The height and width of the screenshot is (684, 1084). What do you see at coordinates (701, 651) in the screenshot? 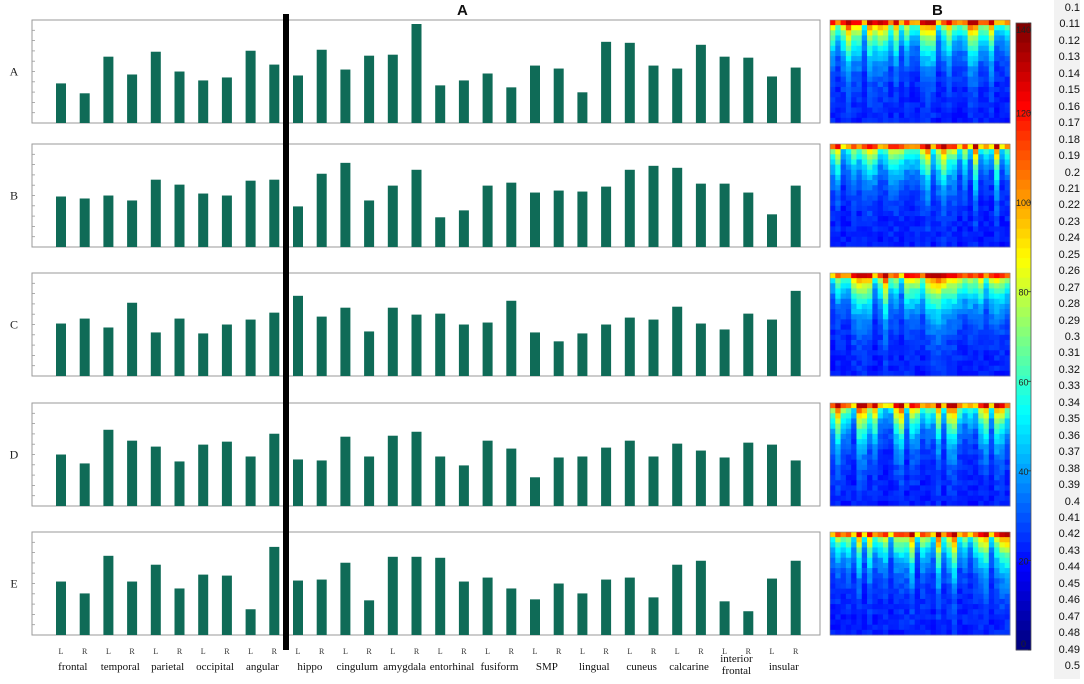
I see `hemisphere-label: R` at bounding box center [701, 651].